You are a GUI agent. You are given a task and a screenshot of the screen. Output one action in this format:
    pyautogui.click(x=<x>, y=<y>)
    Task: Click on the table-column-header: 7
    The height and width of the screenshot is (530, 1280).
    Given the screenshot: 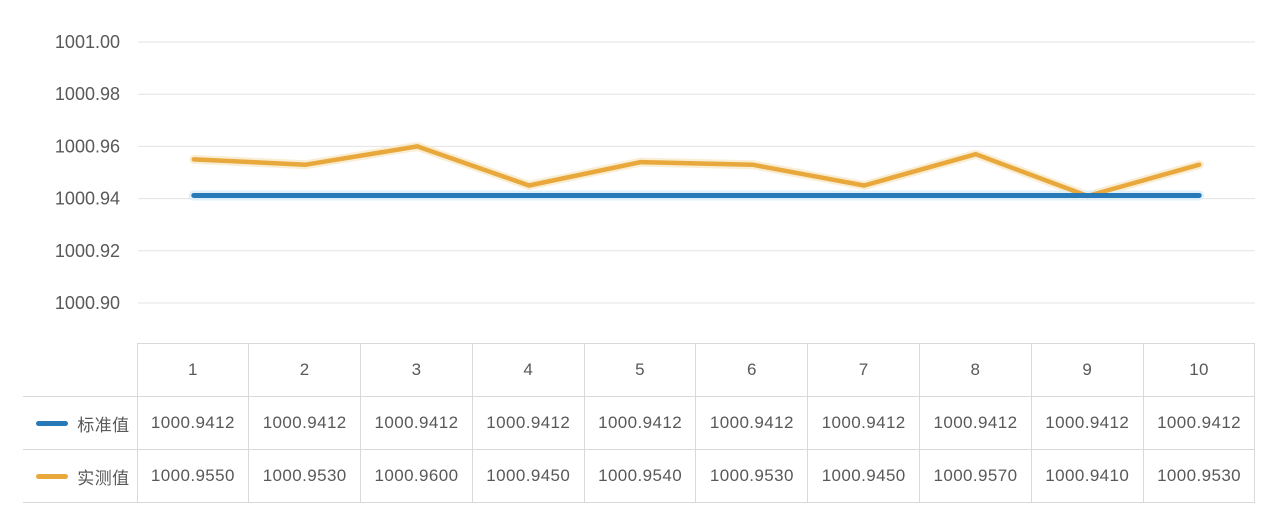 What is the action you would take?
    pyautogui.click(x=864, y=370)
    